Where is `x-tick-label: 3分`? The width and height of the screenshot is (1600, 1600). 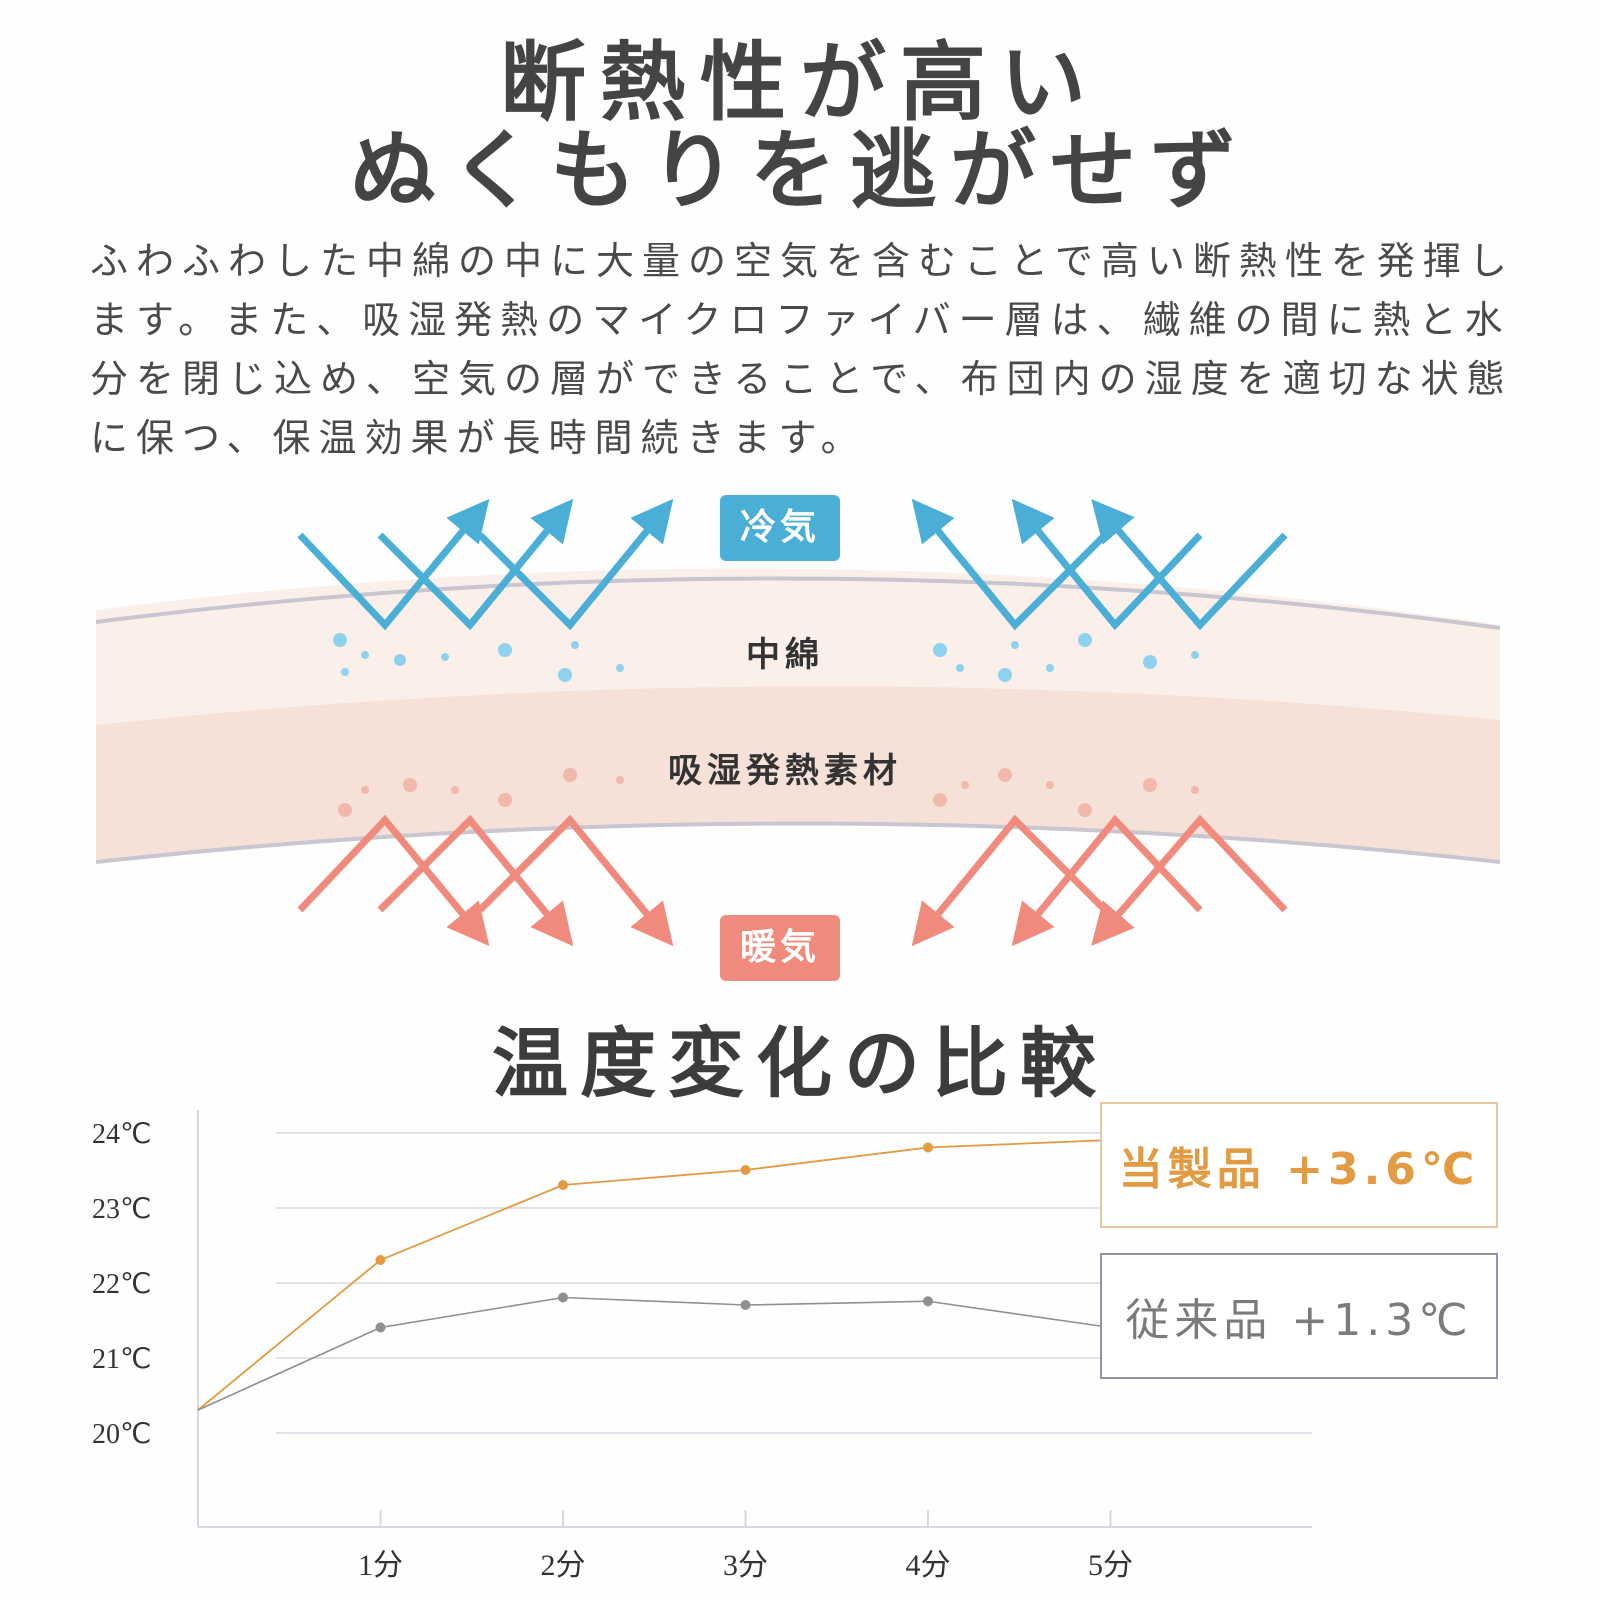
x-tick-label: 3分 is located at coordinates (745, 1565).